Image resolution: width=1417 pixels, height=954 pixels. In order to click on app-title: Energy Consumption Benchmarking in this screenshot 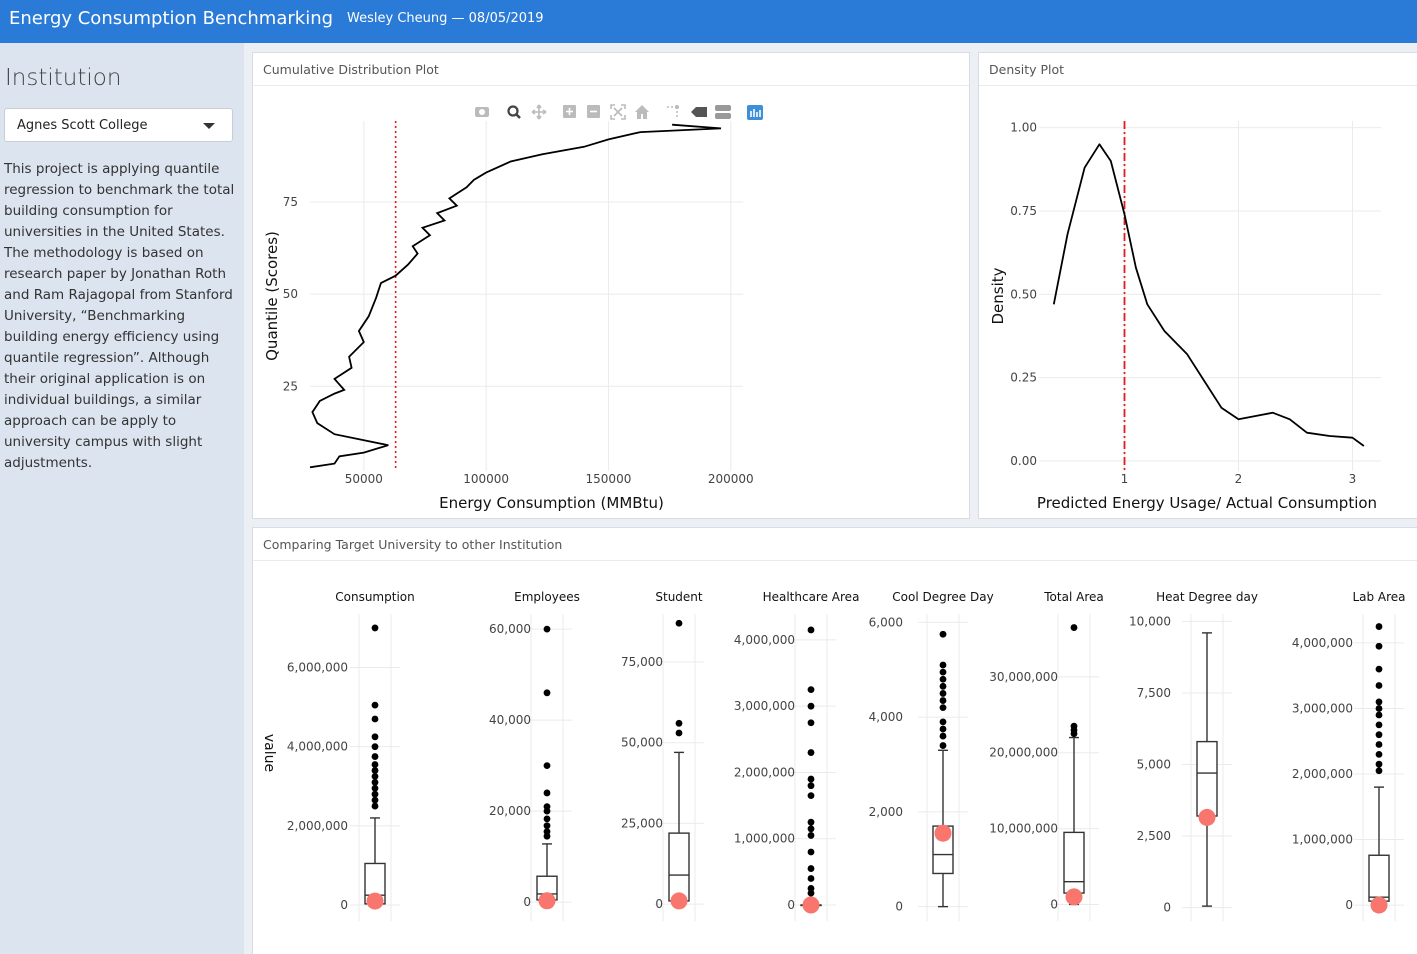, I will do `click(171, 18)`.